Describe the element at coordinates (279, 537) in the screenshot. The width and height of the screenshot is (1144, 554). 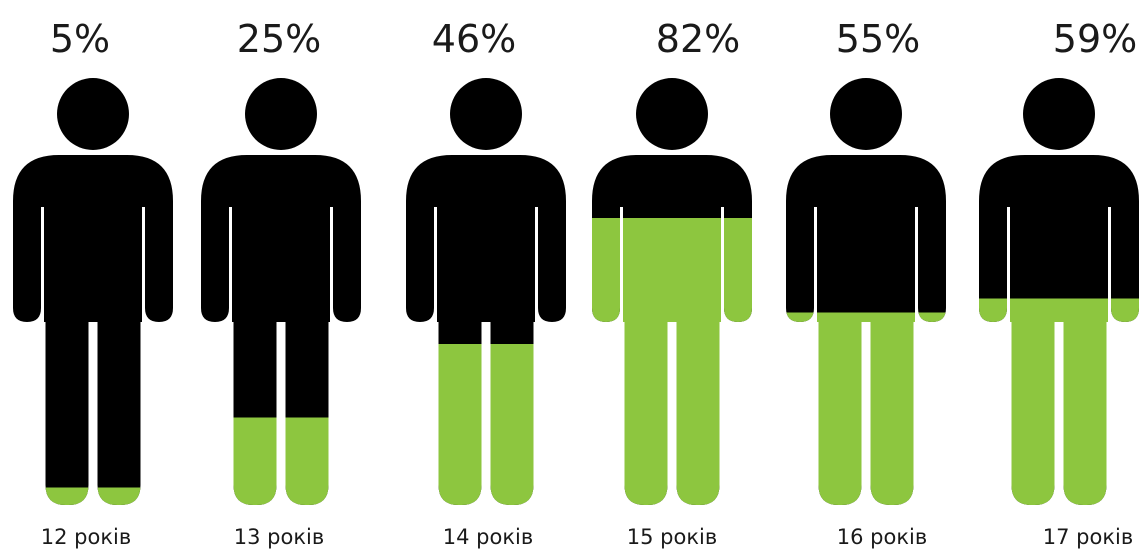
I see `category-label: 13 років` at that location.